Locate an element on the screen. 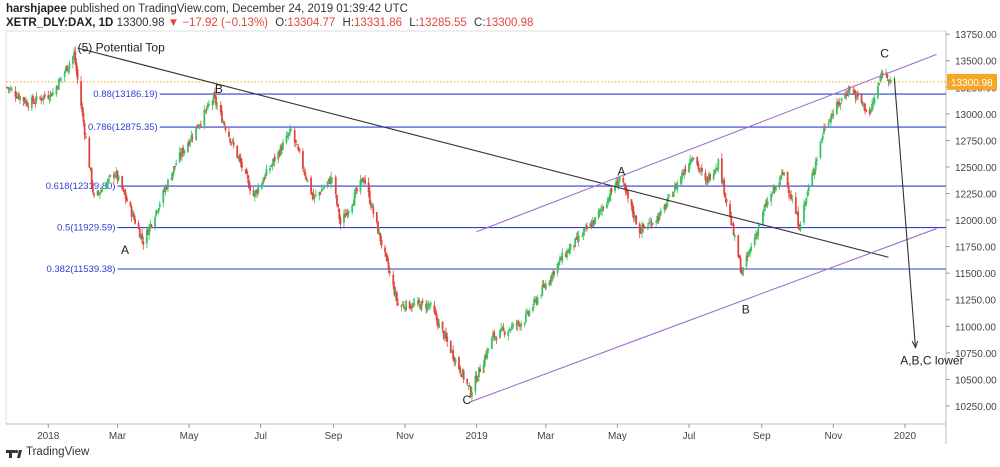 The height and width of the screenshot is (467, 1000). last-price: 13300.98 is located at coordinates (140, 23).